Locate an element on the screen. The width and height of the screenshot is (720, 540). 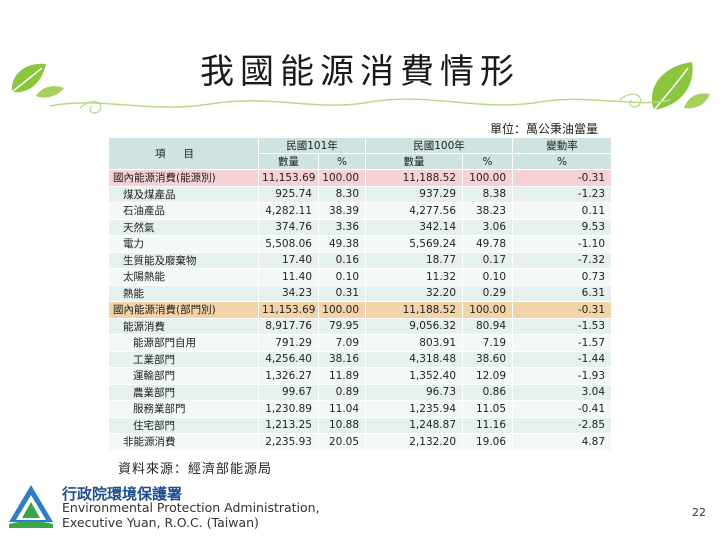
qty-101: 1,326.27 is located at coordinates (288, 376).